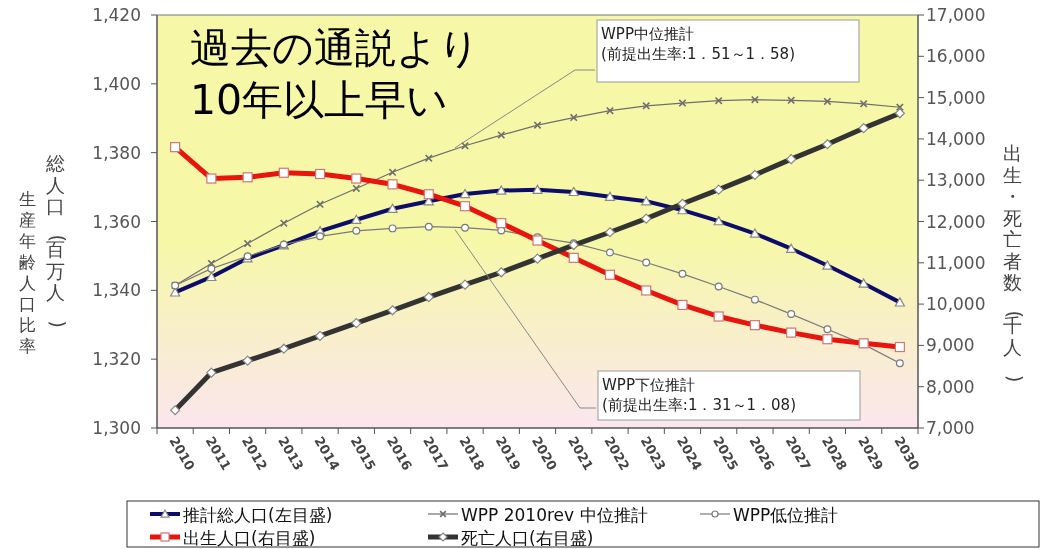 The image size is (1046, 549). What do you see at coordinates (1014, 262) in the screenshot?
I see `text: 出生・死亡者数(千人)` at bounding box center [1014, 262].